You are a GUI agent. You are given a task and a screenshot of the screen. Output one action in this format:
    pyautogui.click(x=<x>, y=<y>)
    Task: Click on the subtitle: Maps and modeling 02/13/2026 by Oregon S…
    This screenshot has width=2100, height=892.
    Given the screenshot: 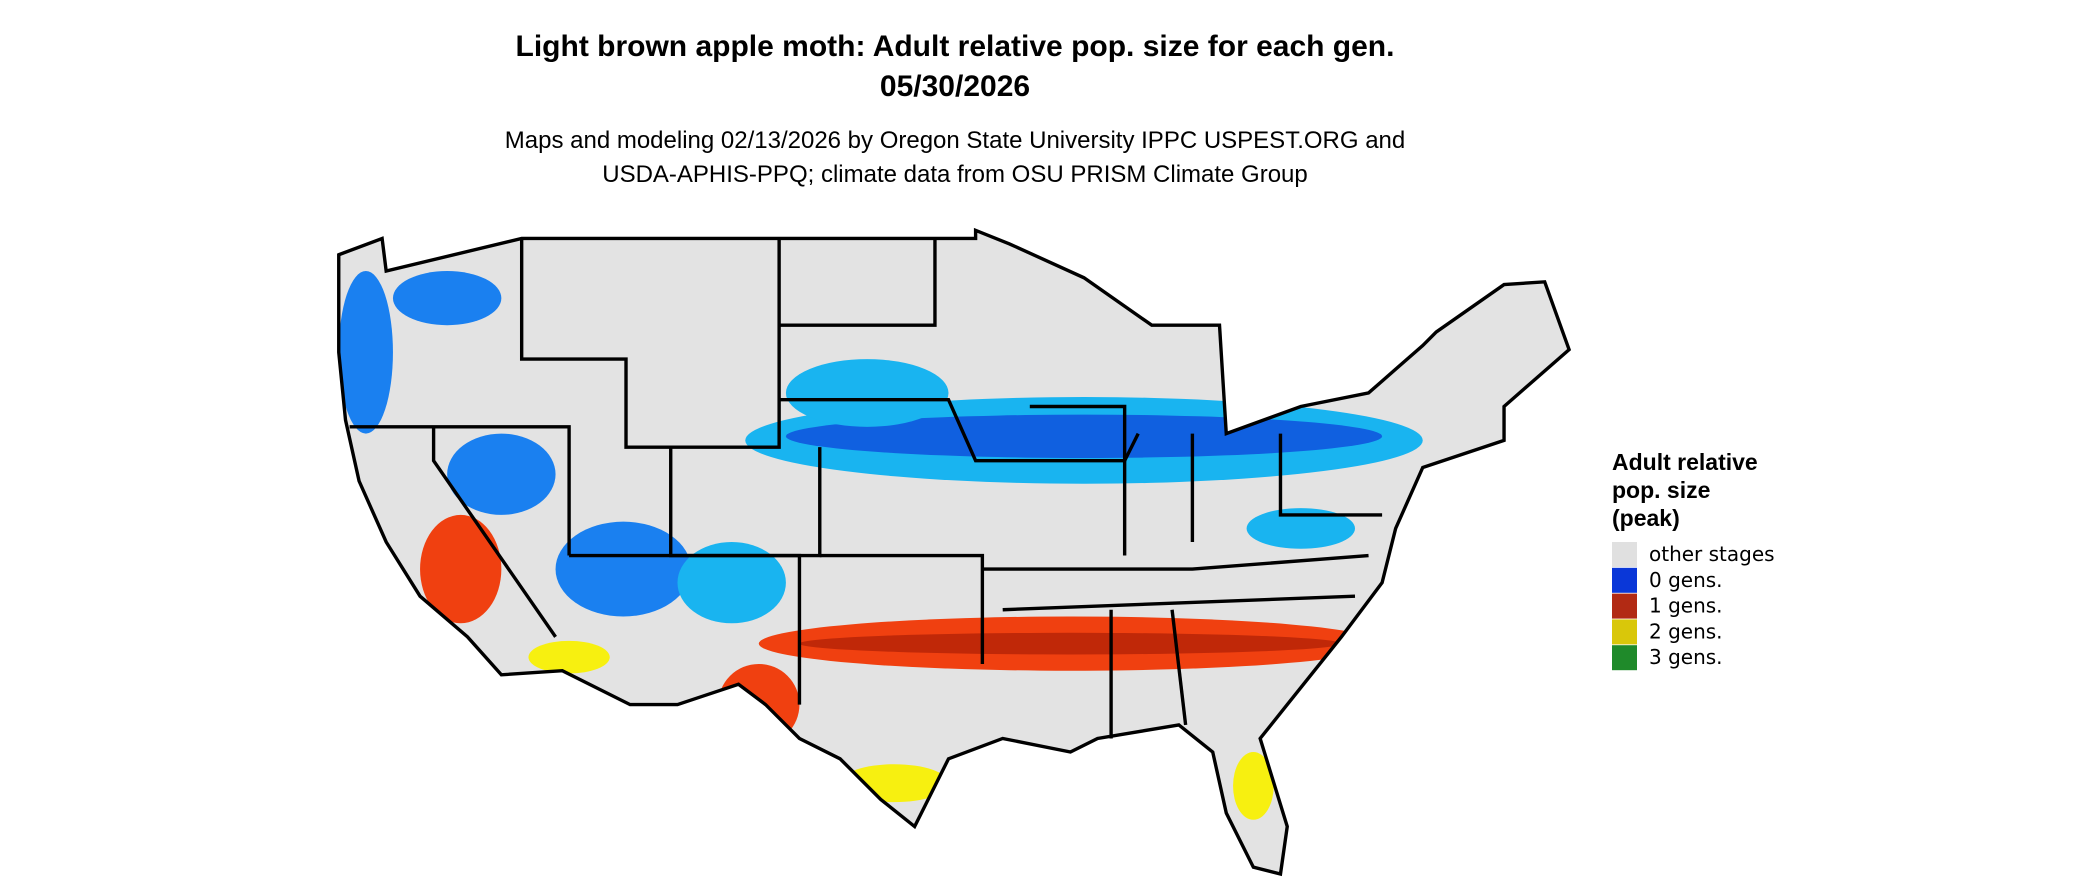 What is the action you would take?
    pyautogui.click(x=955, y=140)
    